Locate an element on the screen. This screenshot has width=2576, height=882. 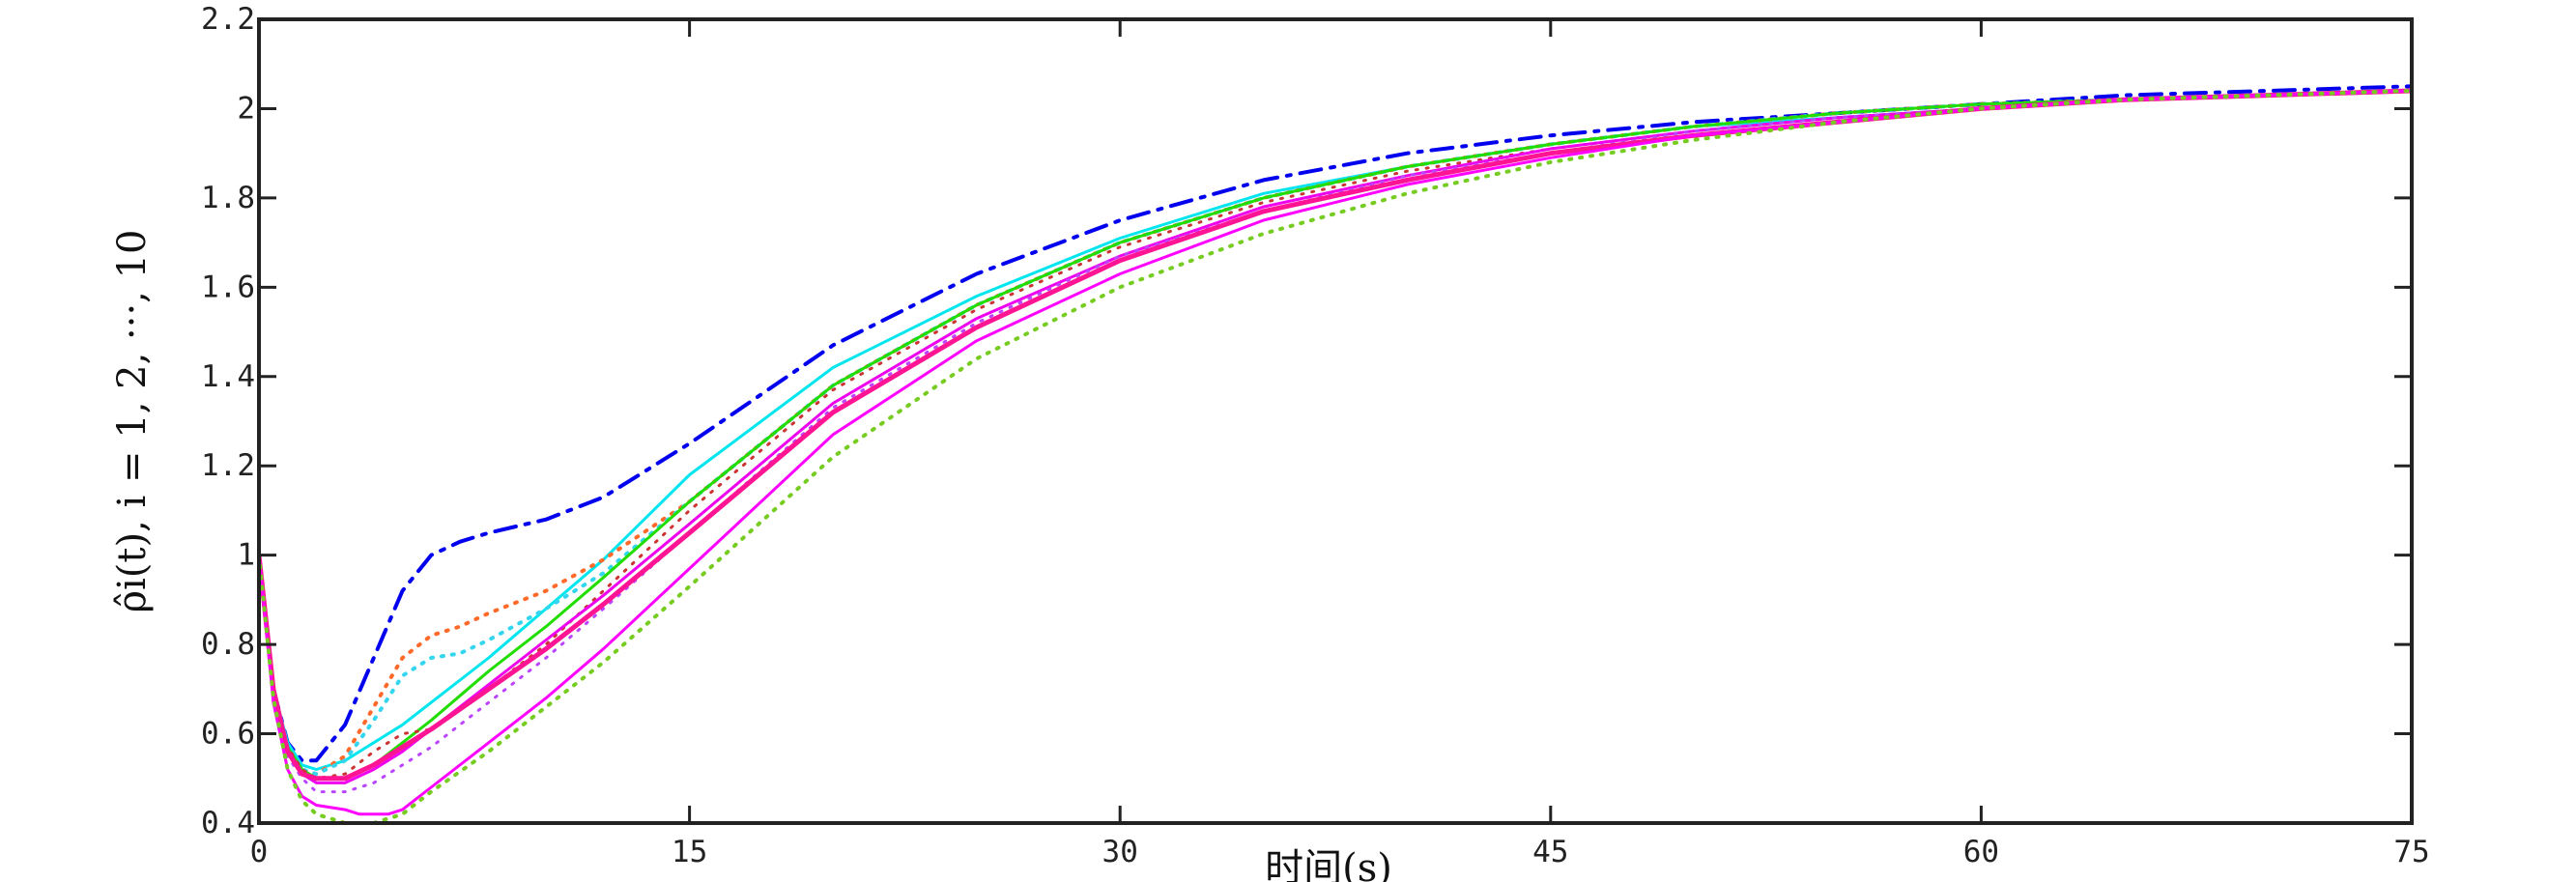
x-tick-label: 60 is located at coordinates (1981, 852).